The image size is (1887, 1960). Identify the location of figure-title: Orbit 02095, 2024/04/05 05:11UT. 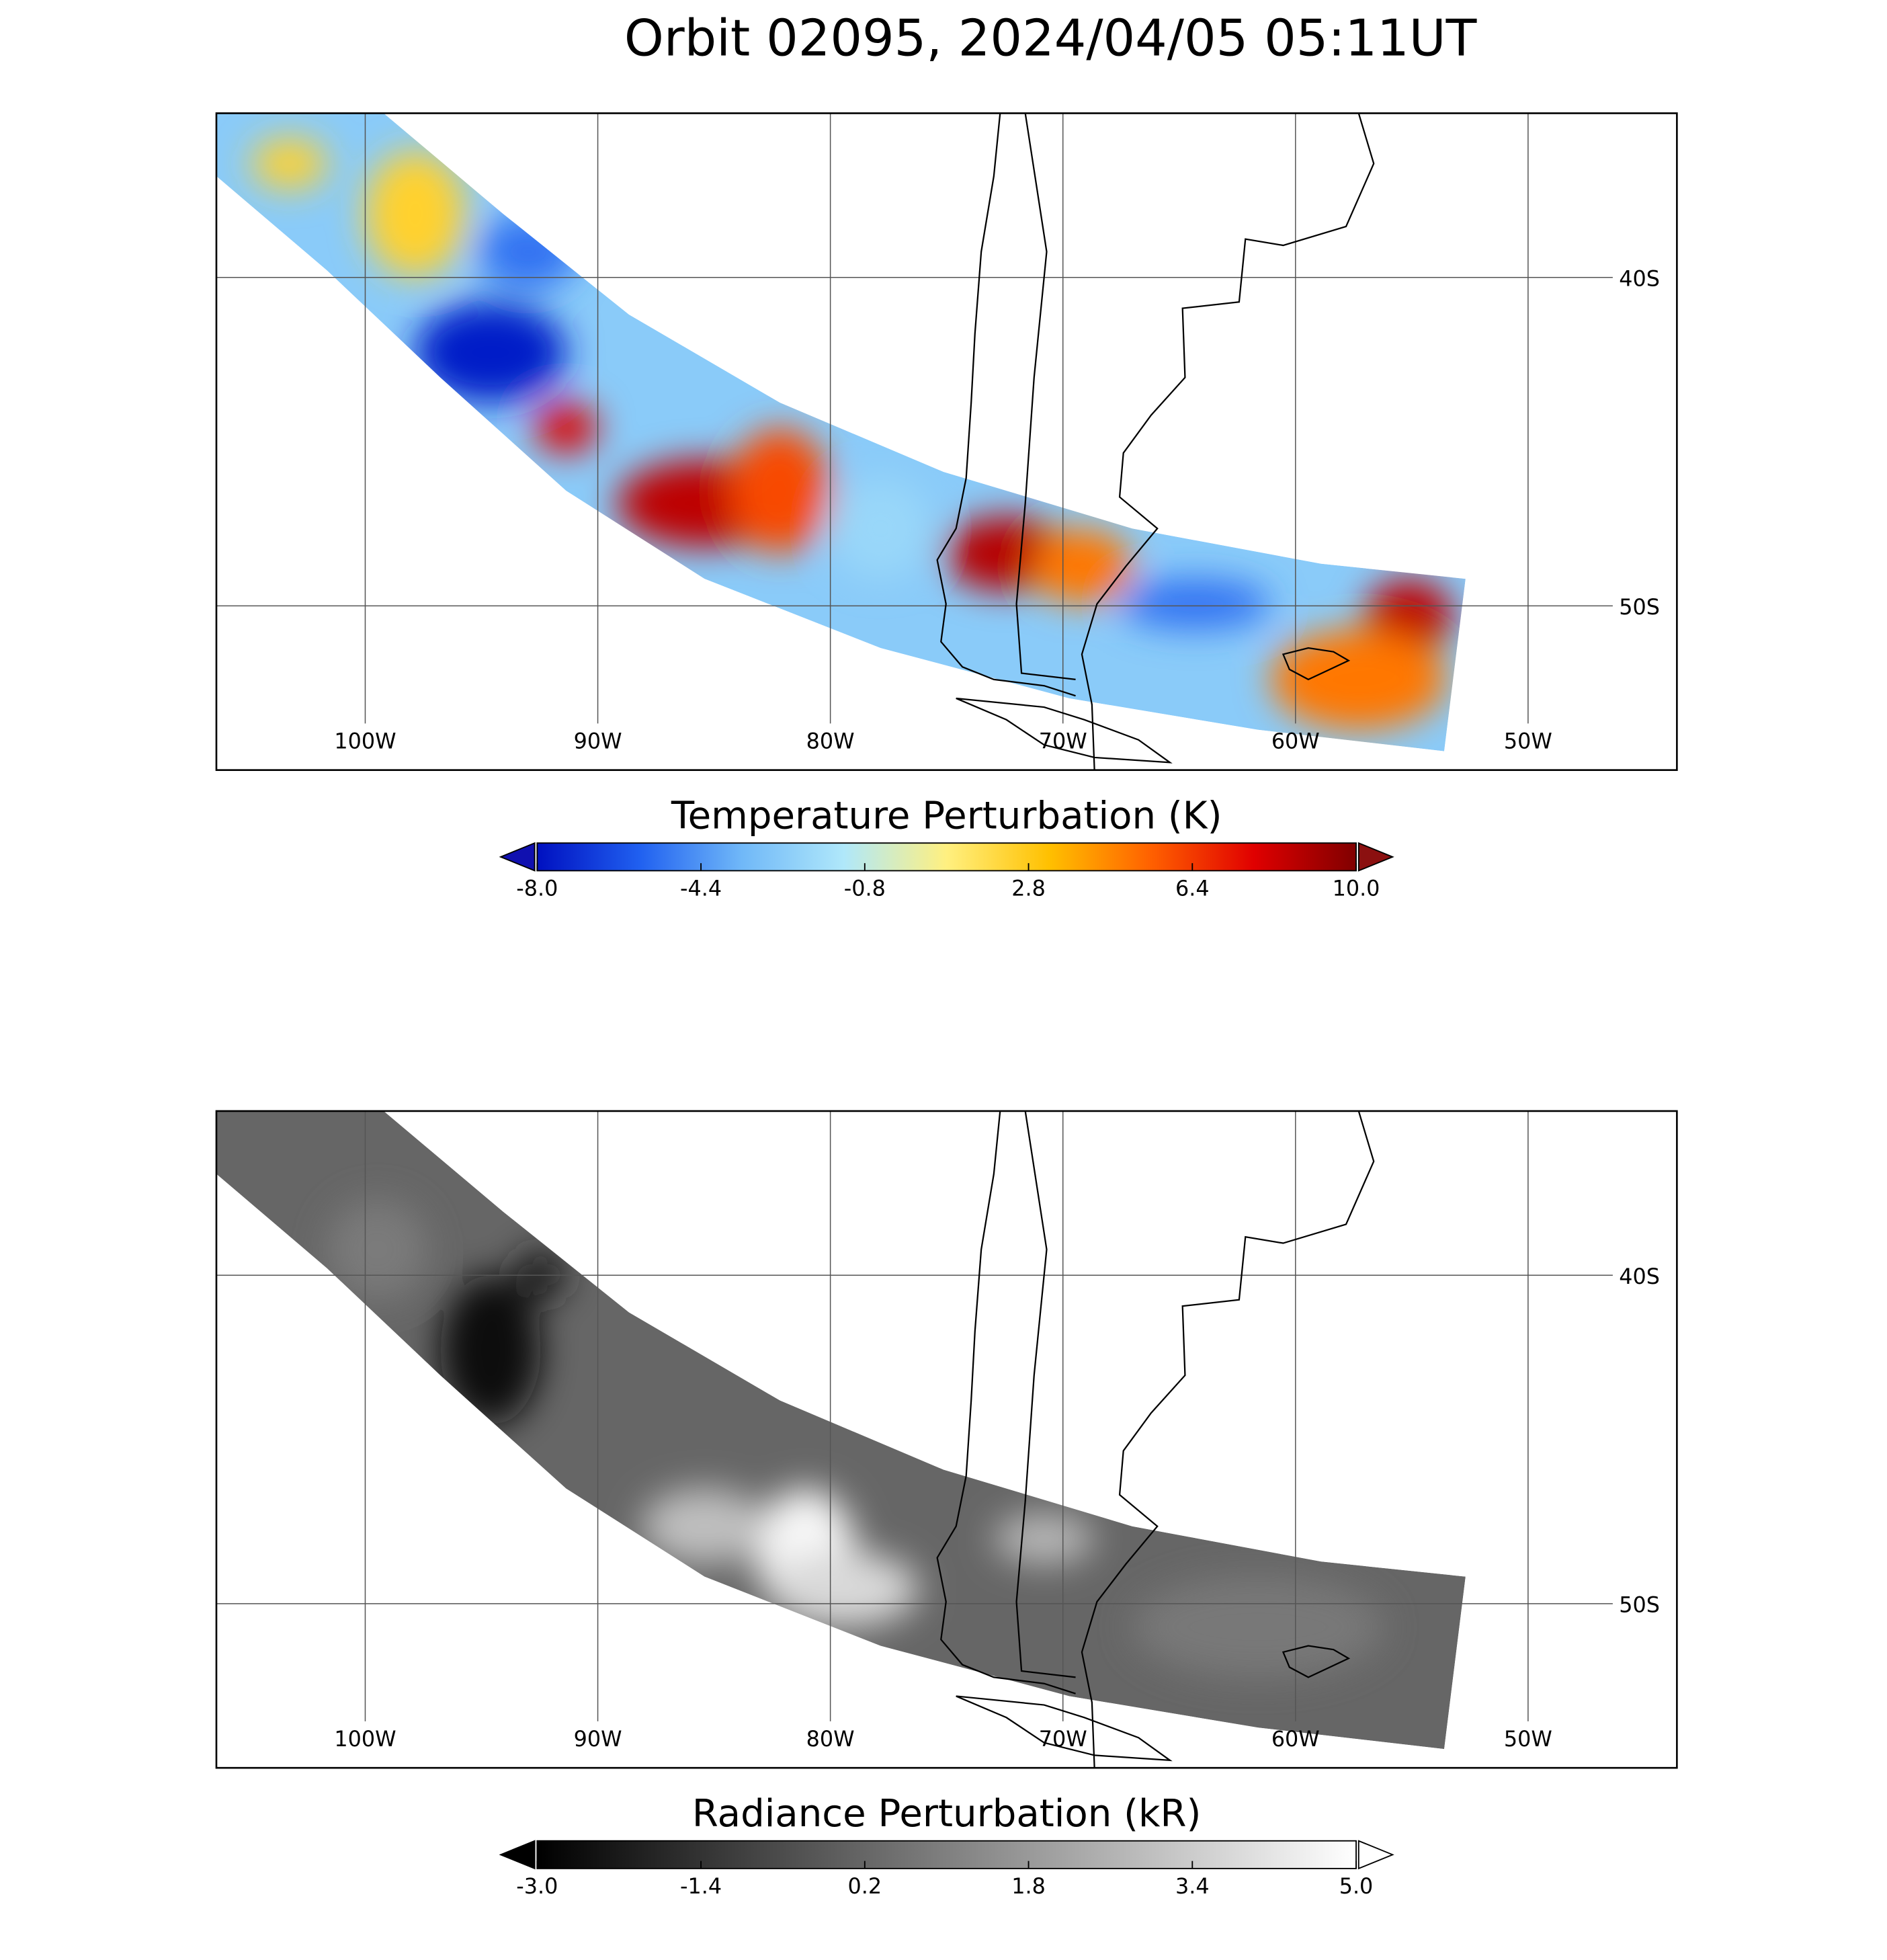
(1051, 38).